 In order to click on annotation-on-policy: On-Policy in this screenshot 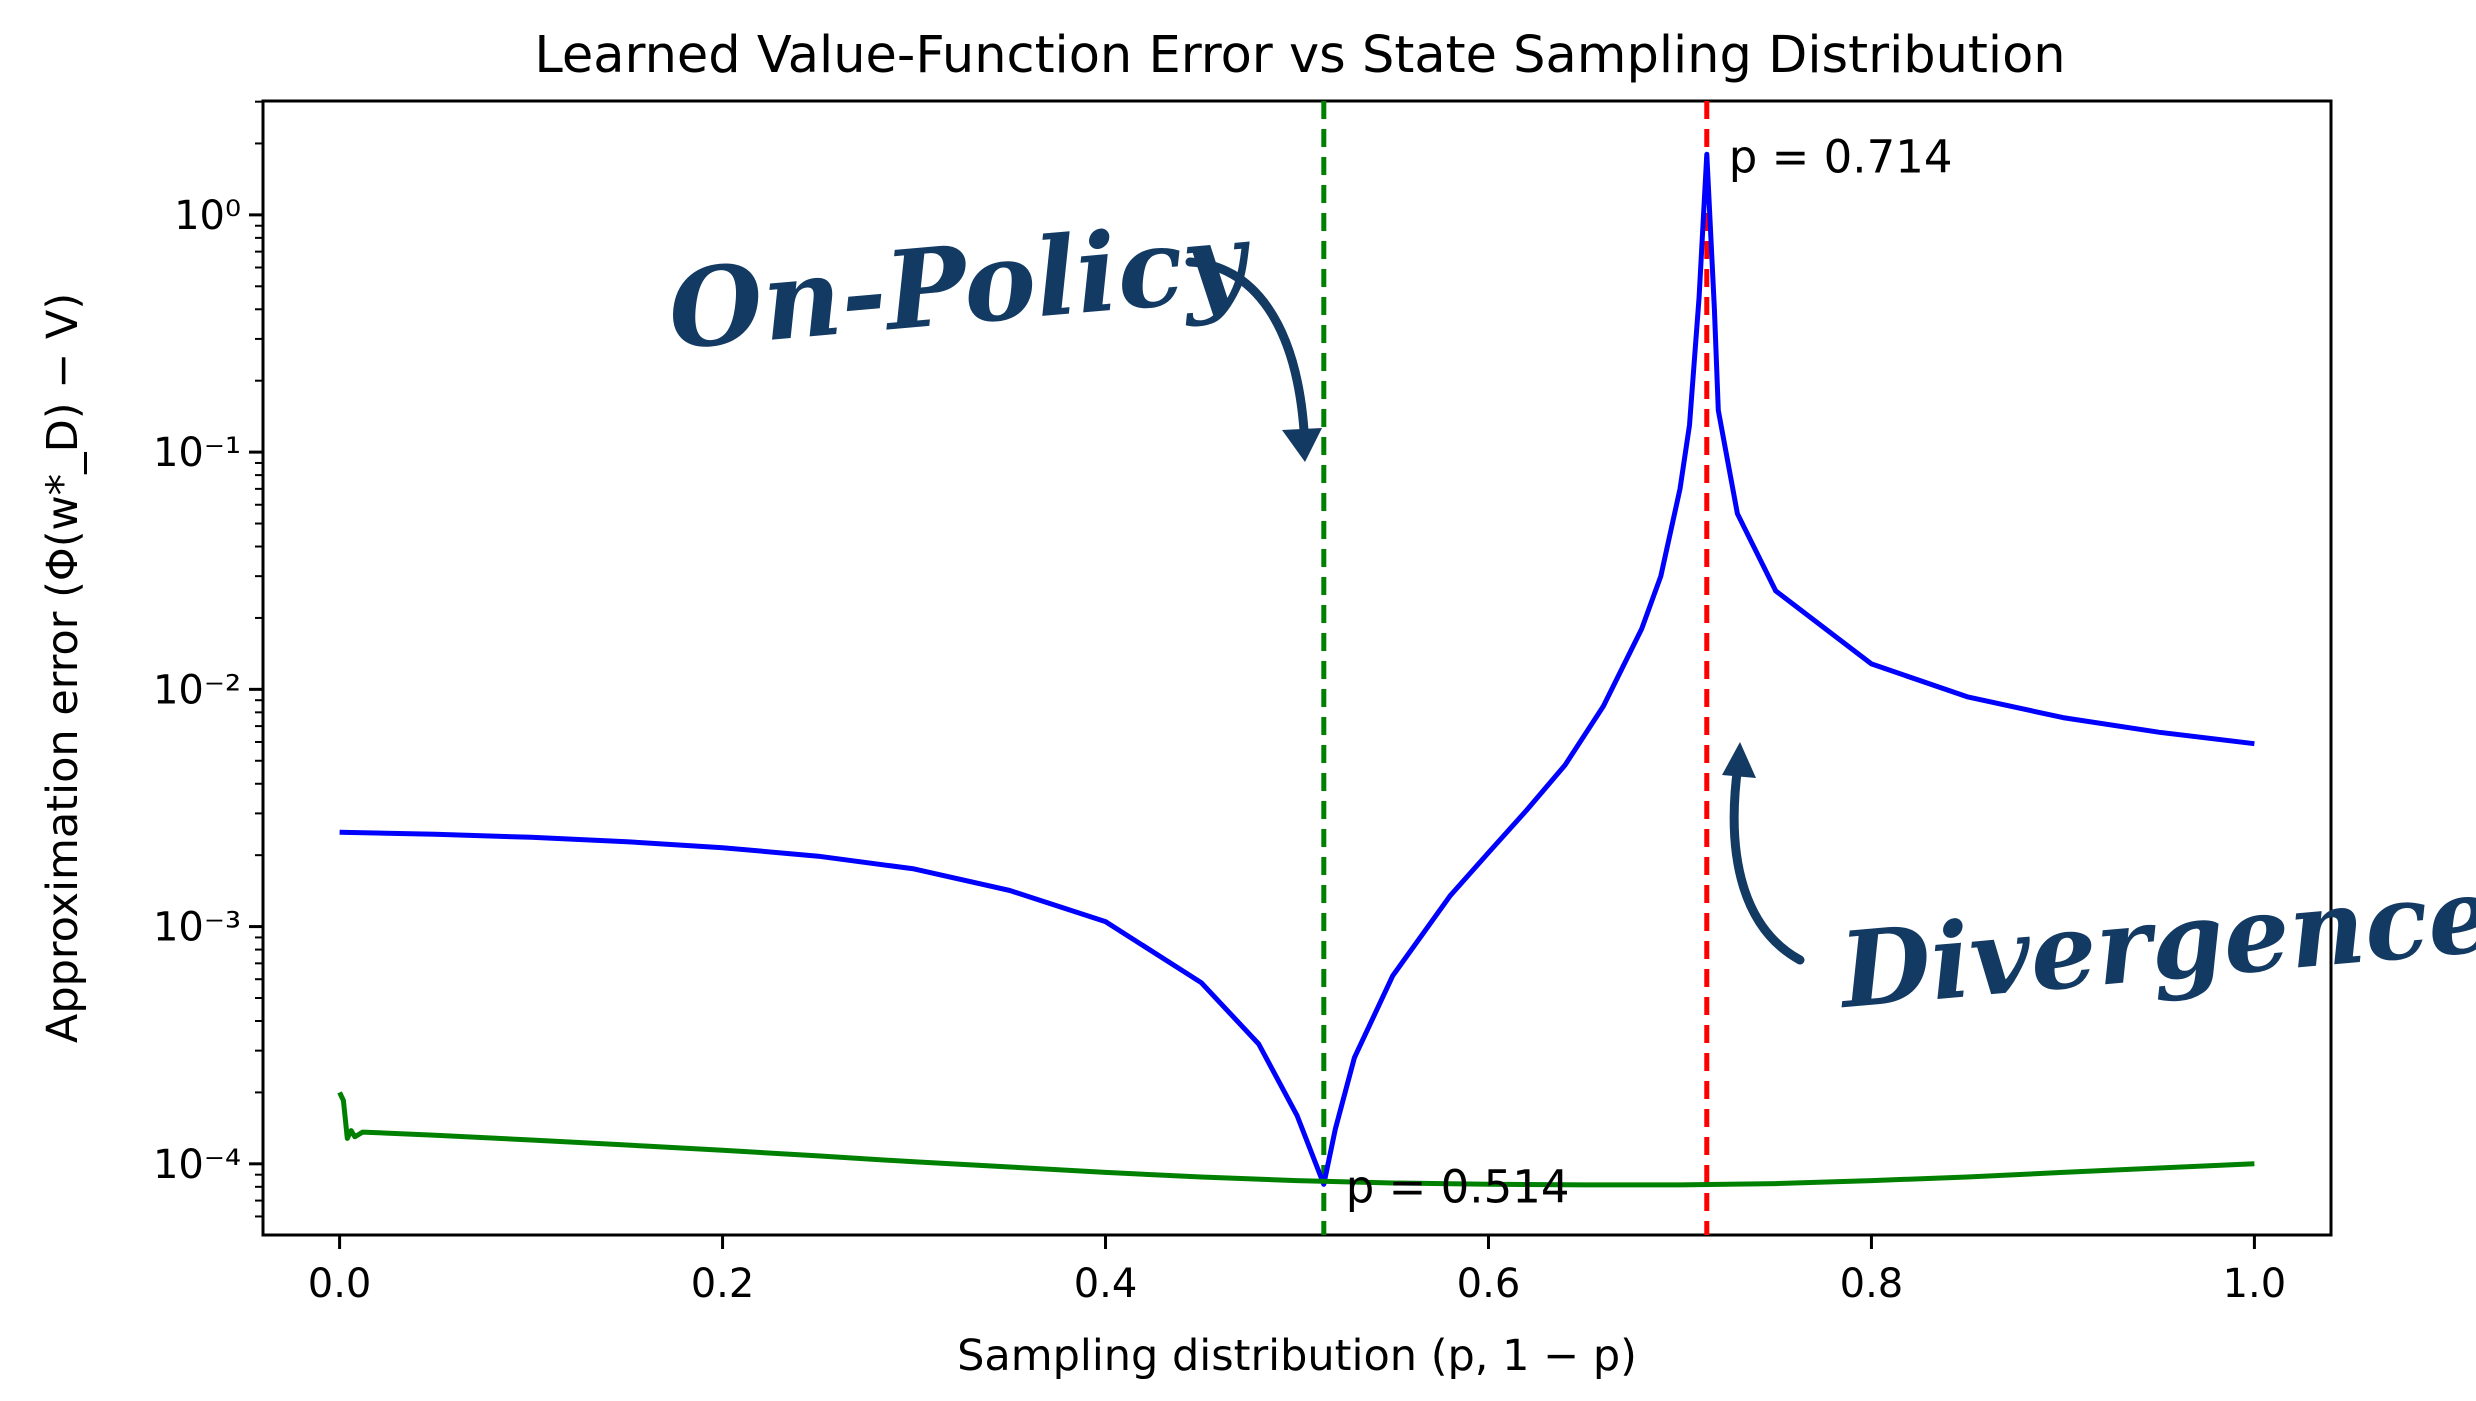, I will do `click(960, 286)`.